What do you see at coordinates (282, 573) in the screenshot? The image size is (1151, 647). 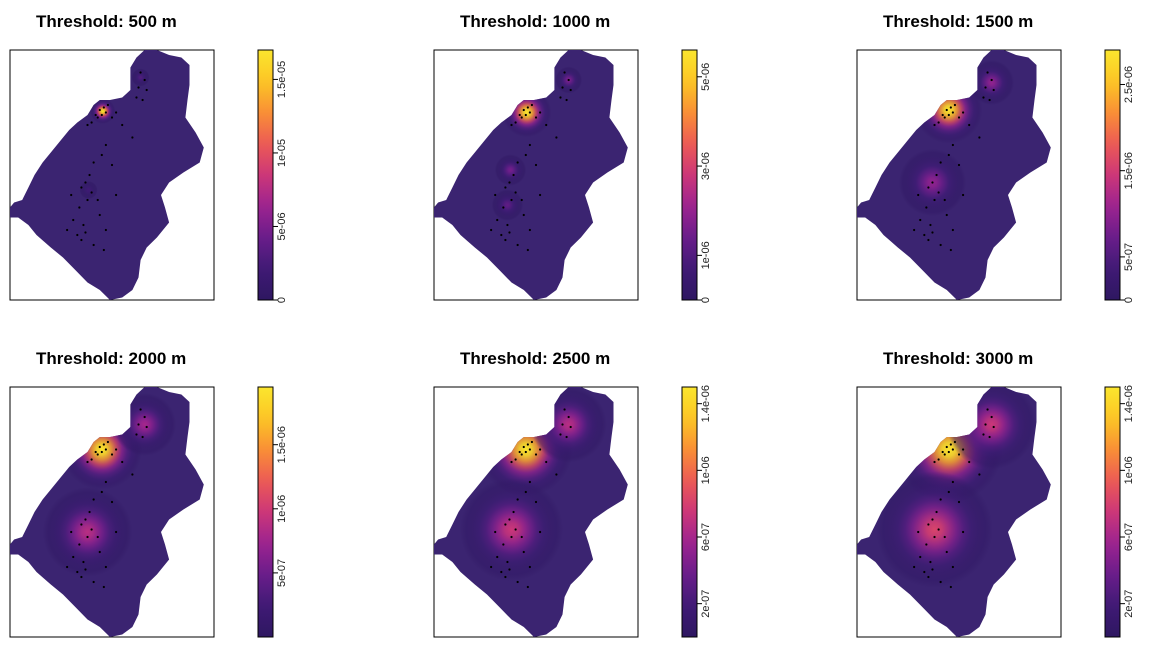 I see `colorbar-tick-label: 5e-07` at bounding box center [282, 573].